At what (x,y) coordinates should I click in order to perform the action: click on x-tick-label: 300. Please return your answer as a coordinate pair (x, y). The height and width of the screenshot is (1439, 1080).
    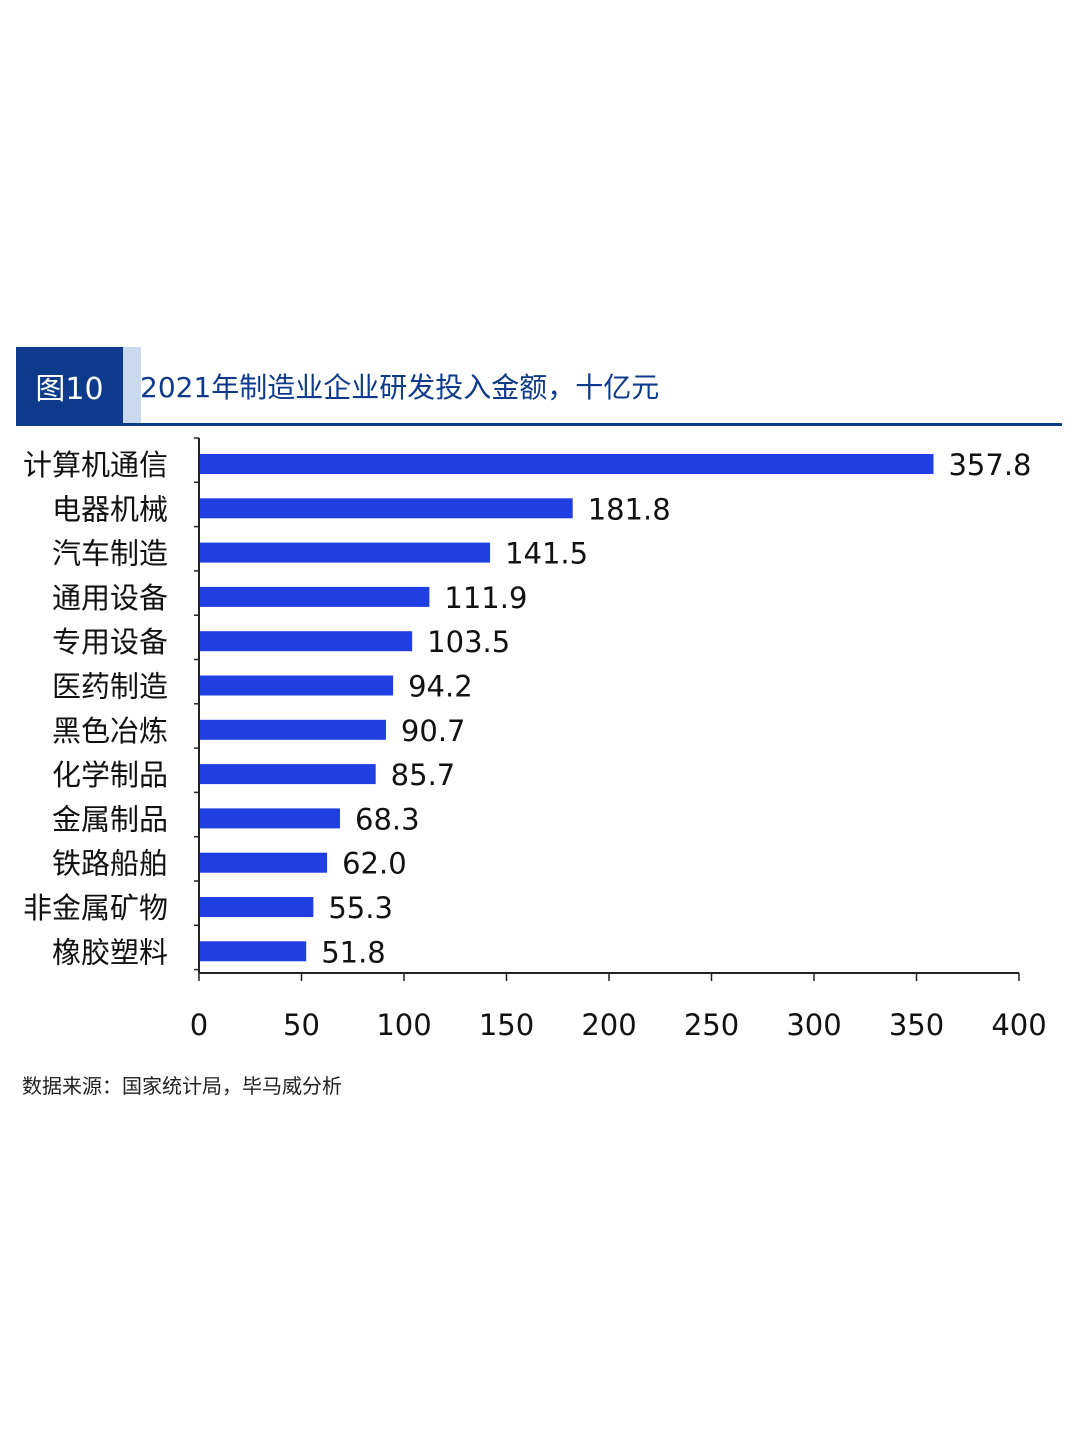
    Looking at the image, I should click on (813, 1025).